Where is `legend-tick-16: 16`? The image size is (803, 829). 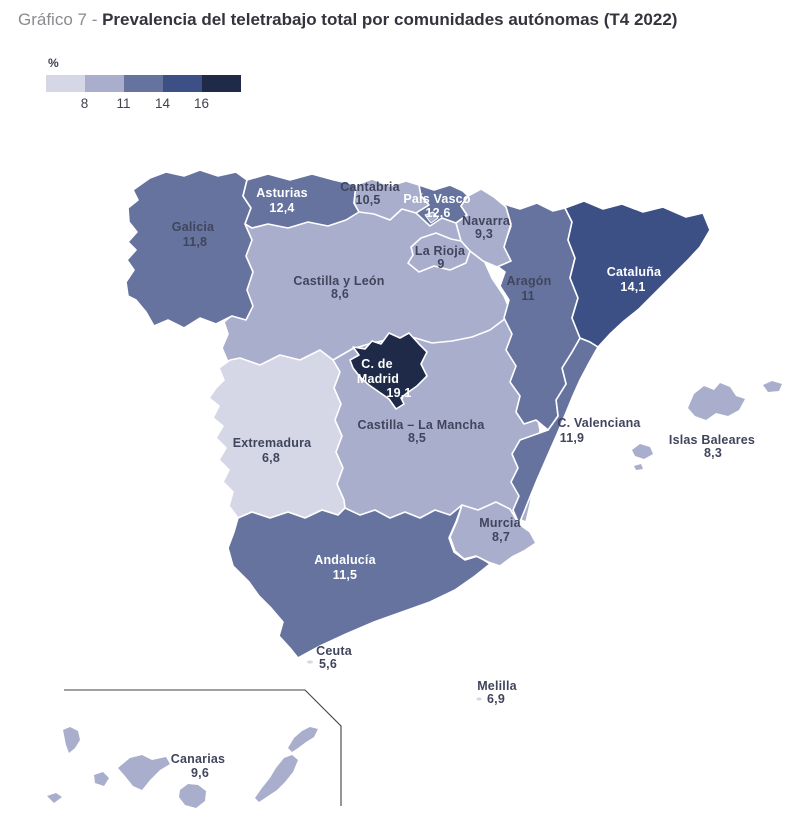 legend-tick-16: 16 is located at coordinates (201, 103).